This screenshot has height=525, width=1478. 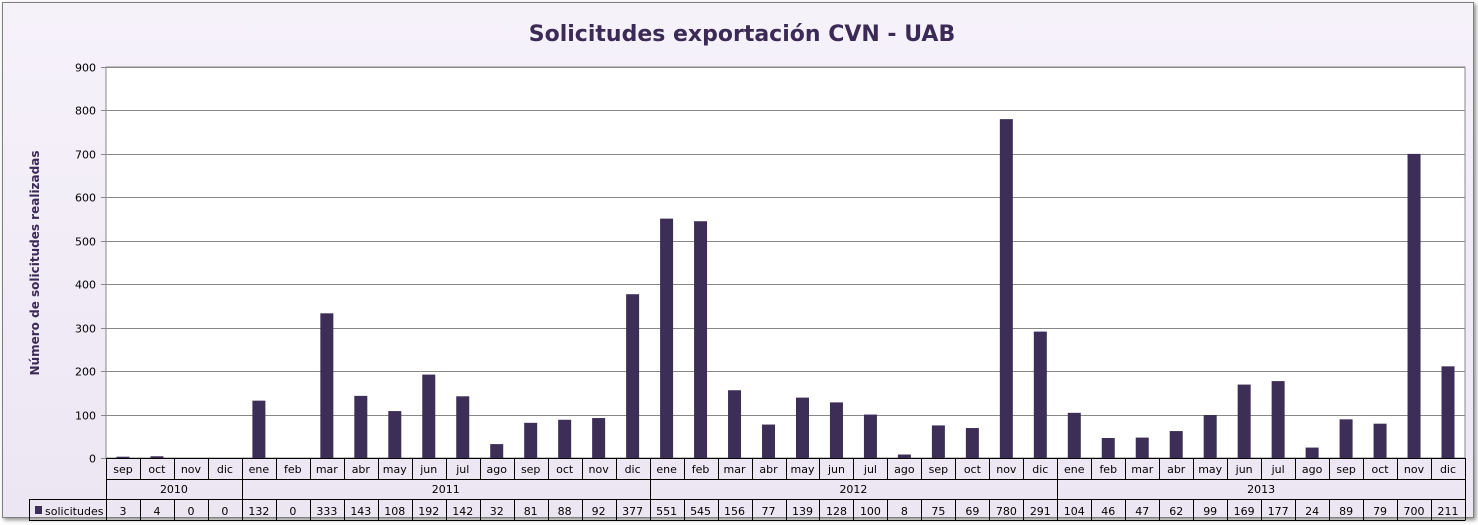 What do you see at coordinates (1244, 511) in the screenshot?
I see `data-label: 169` at bounding box center [1244, 511].